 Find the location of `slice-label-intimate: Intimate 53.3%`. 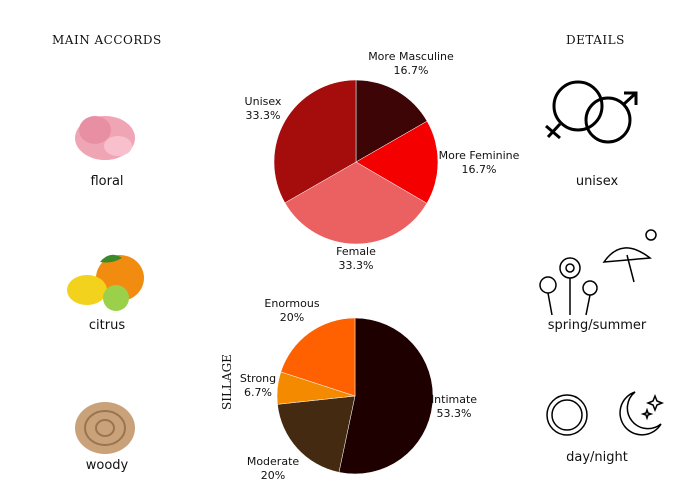

slice-label-intimate: Intimate 53.3% is located at coordinates (454, 406).